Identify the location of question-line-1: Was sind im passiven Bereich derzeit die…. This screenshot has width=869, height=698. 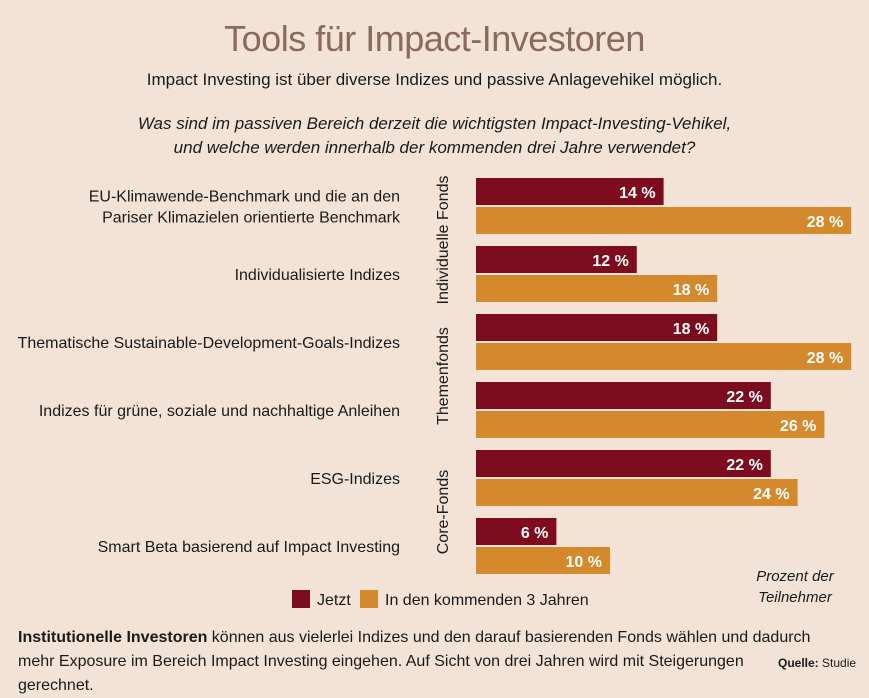
(434, 123).